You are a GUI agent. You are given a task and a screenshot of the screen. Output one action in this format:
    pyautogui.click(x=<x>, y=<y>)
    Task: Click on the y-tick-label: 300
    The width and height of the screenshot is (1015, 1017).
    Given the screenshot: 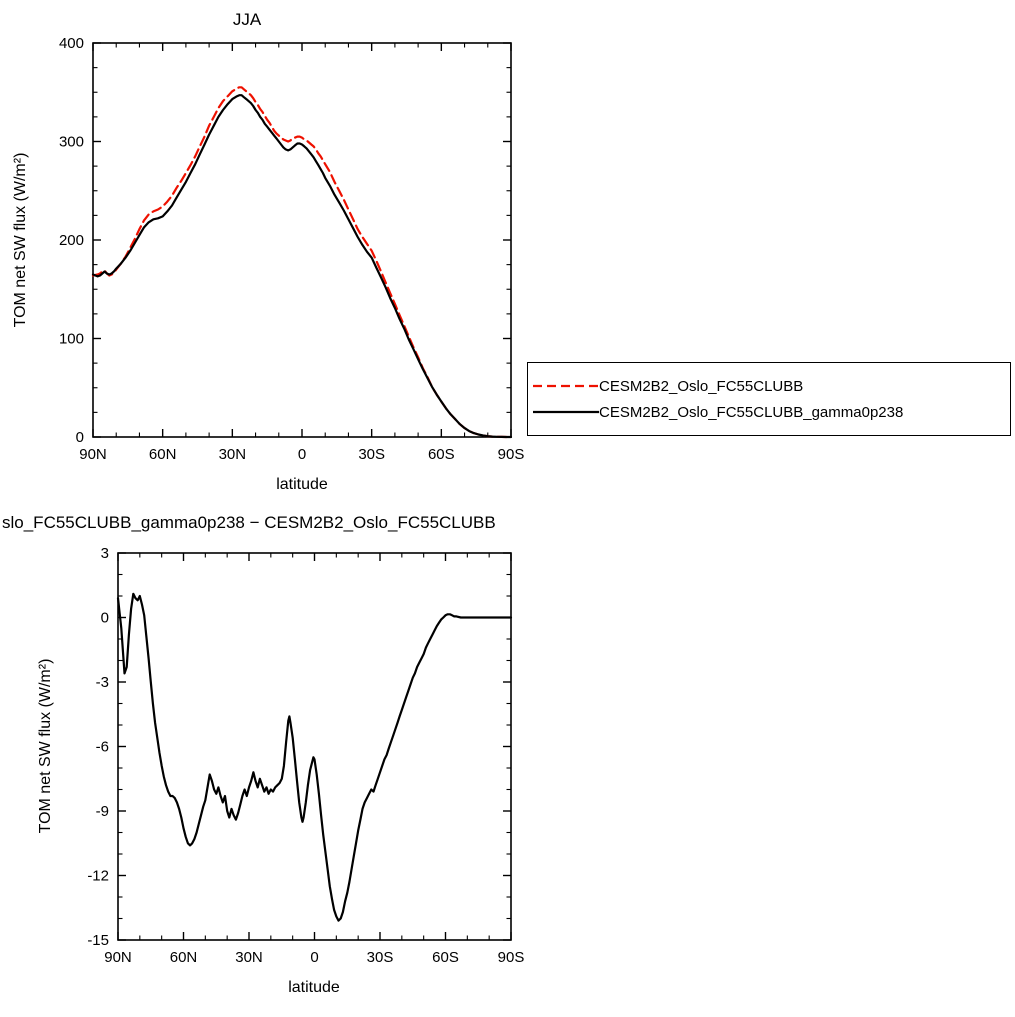 What is the action you would take?
    pyautogui.click(x=71, y=142)
    